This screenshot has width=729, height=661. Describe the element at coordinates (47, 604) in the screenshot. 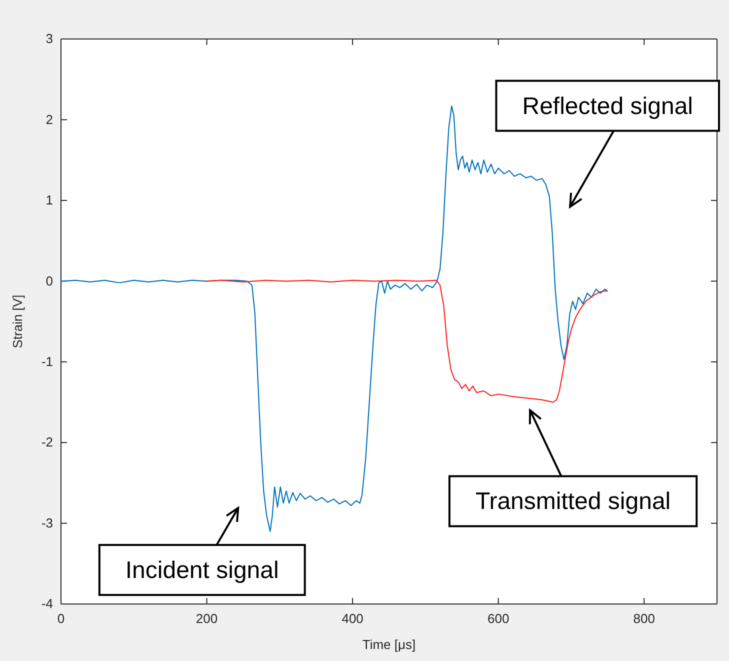

I see `y-tick-label: -4` at that location.